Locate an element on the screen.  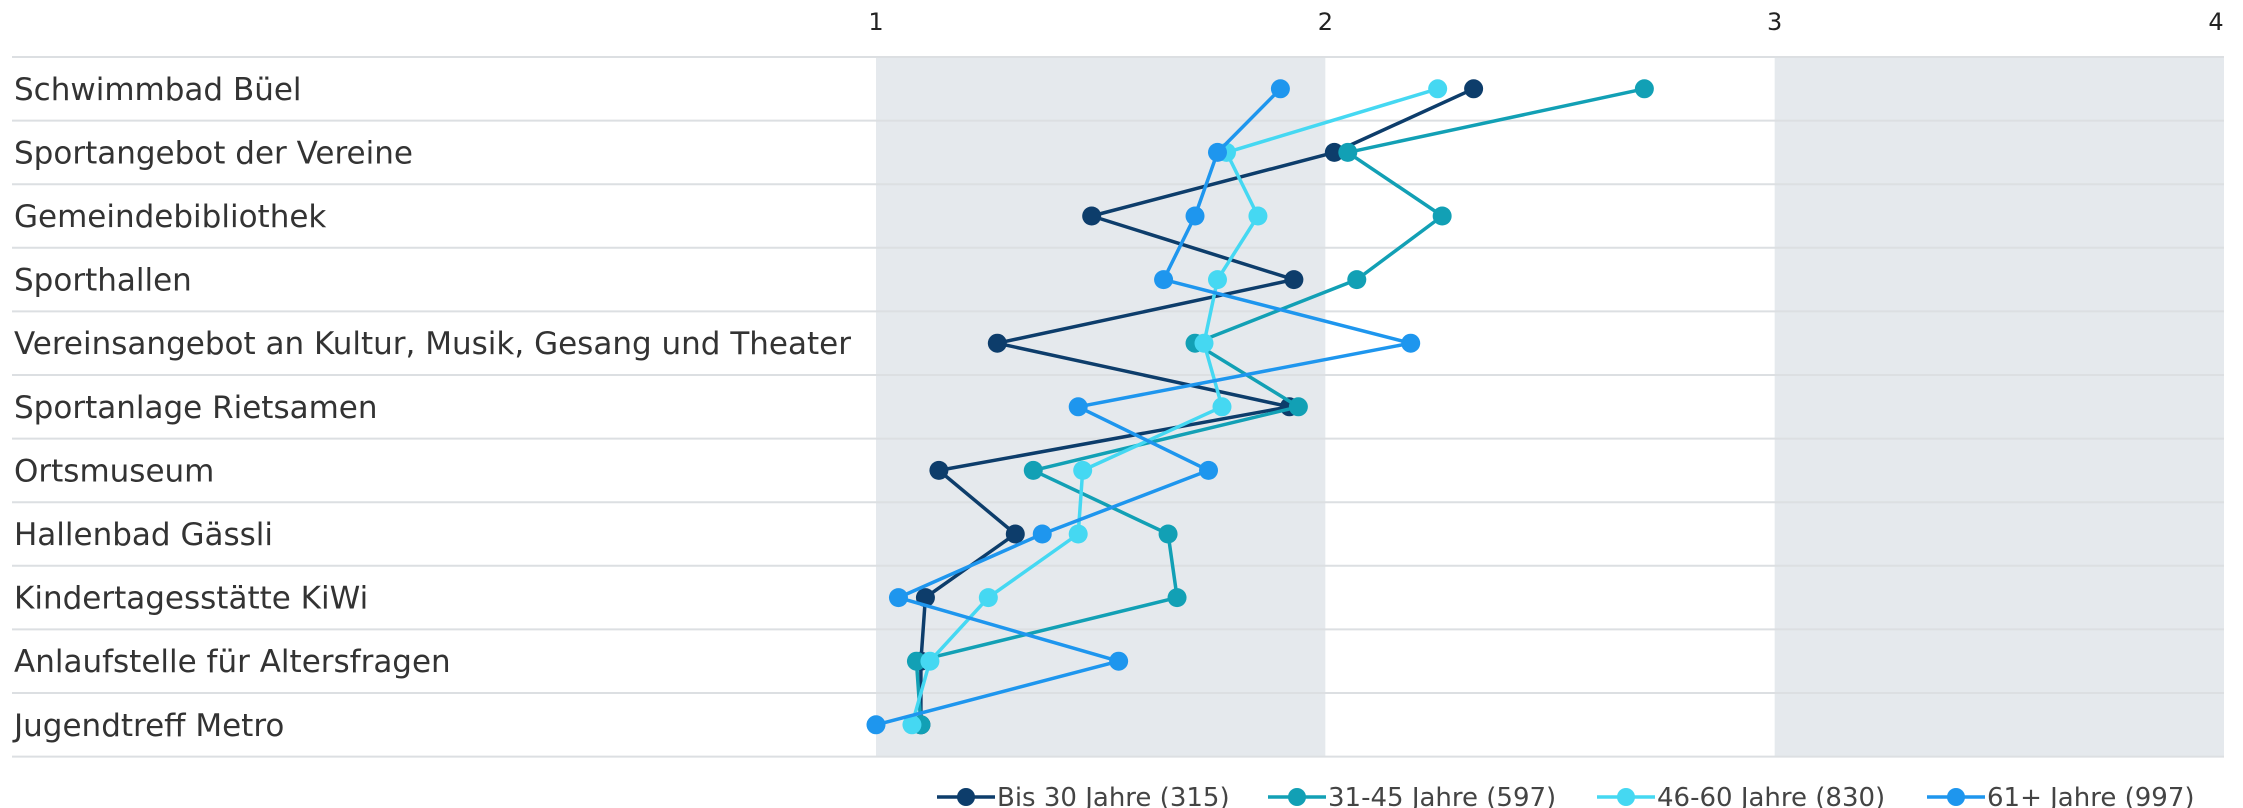
legend-item: 46-60 Jahre (830) is located at coordinates (1741, 795).